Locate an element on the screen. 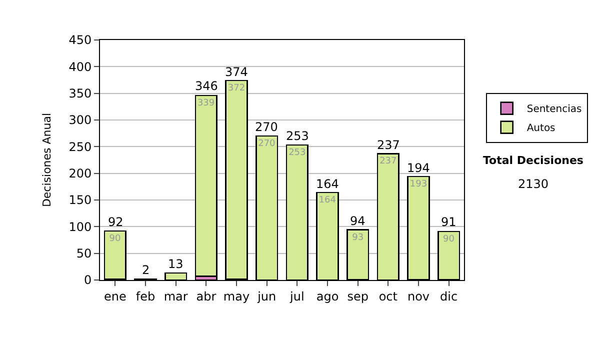 The width and height of the screenshot is (600, 340). data-label: 93 is located at coordinates (358, 237).